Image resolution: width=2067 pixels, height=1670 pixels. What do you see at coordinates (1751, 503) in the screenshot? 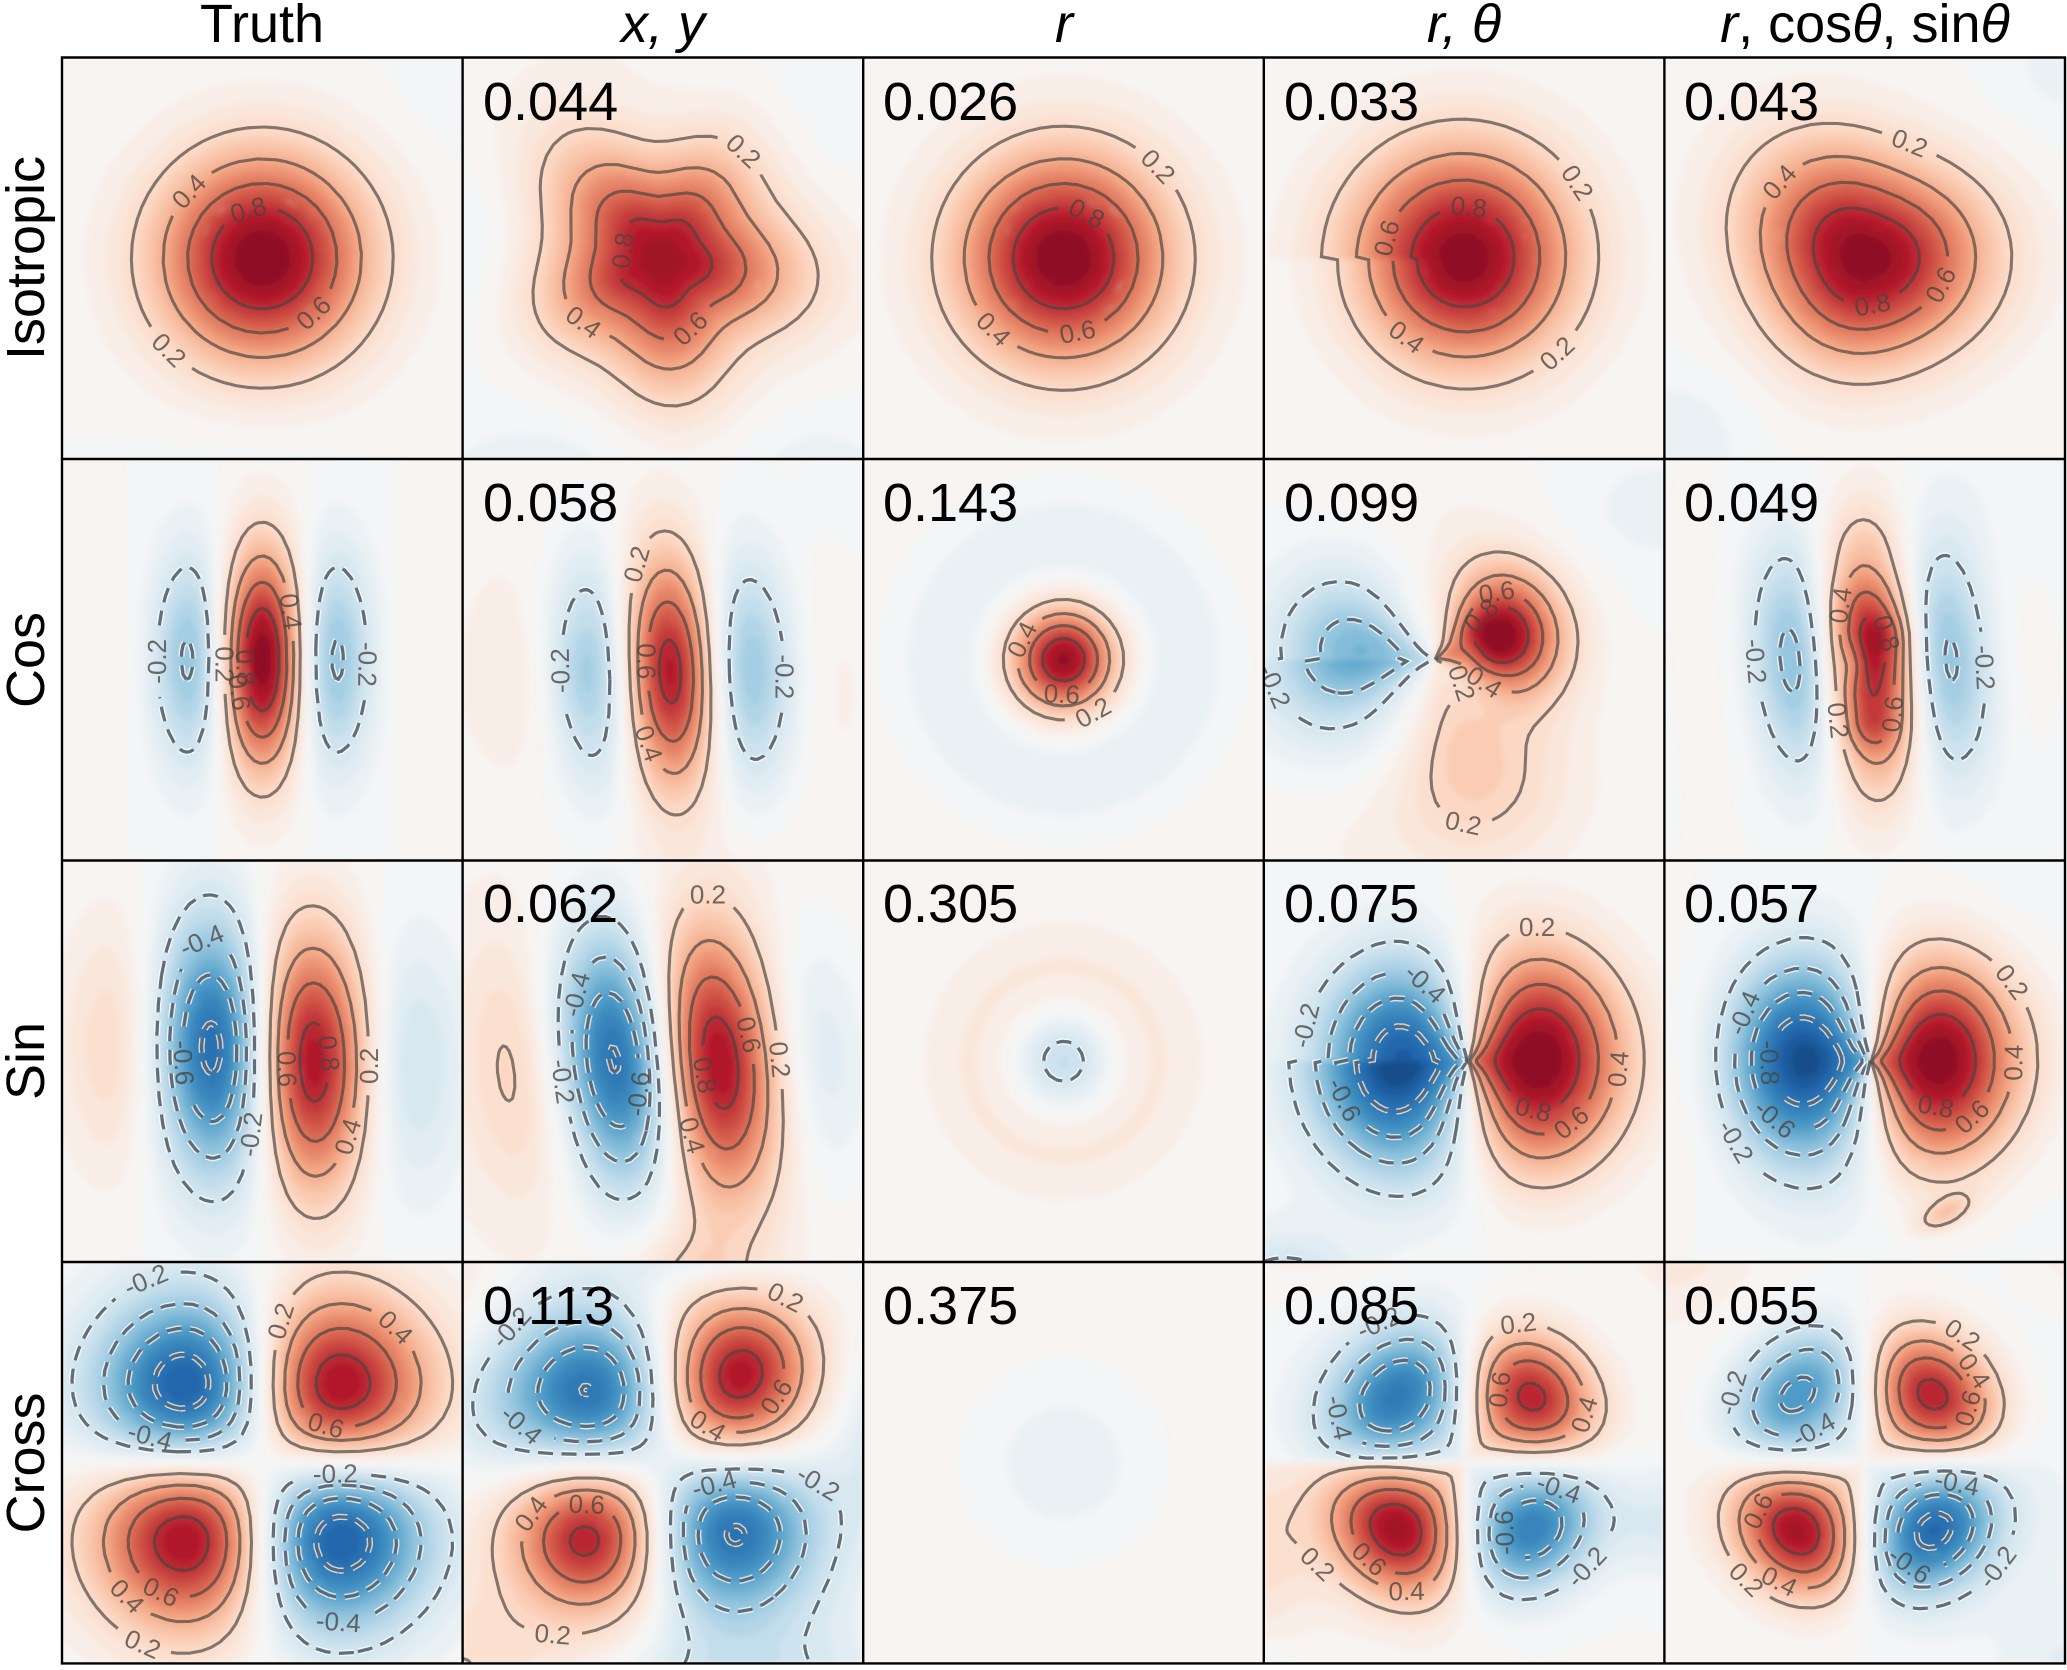
I see `svg-text: 0.049` at bounding box center [1751, 503].